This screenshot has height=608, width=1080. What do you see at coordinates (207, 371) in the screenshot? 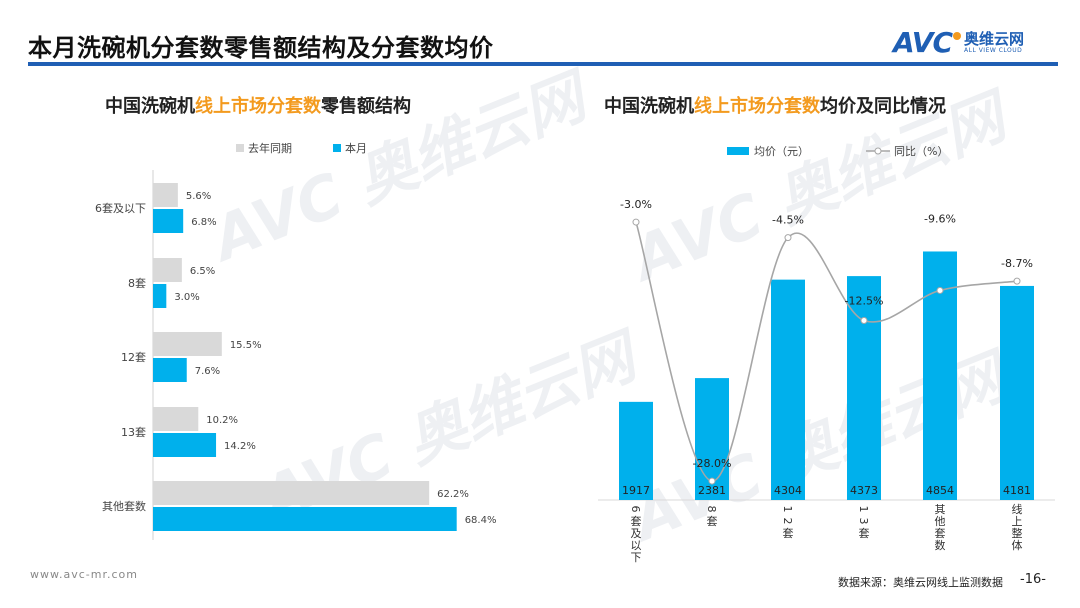
I see `data-label: 7.6%` at bounding box center [207, 371].